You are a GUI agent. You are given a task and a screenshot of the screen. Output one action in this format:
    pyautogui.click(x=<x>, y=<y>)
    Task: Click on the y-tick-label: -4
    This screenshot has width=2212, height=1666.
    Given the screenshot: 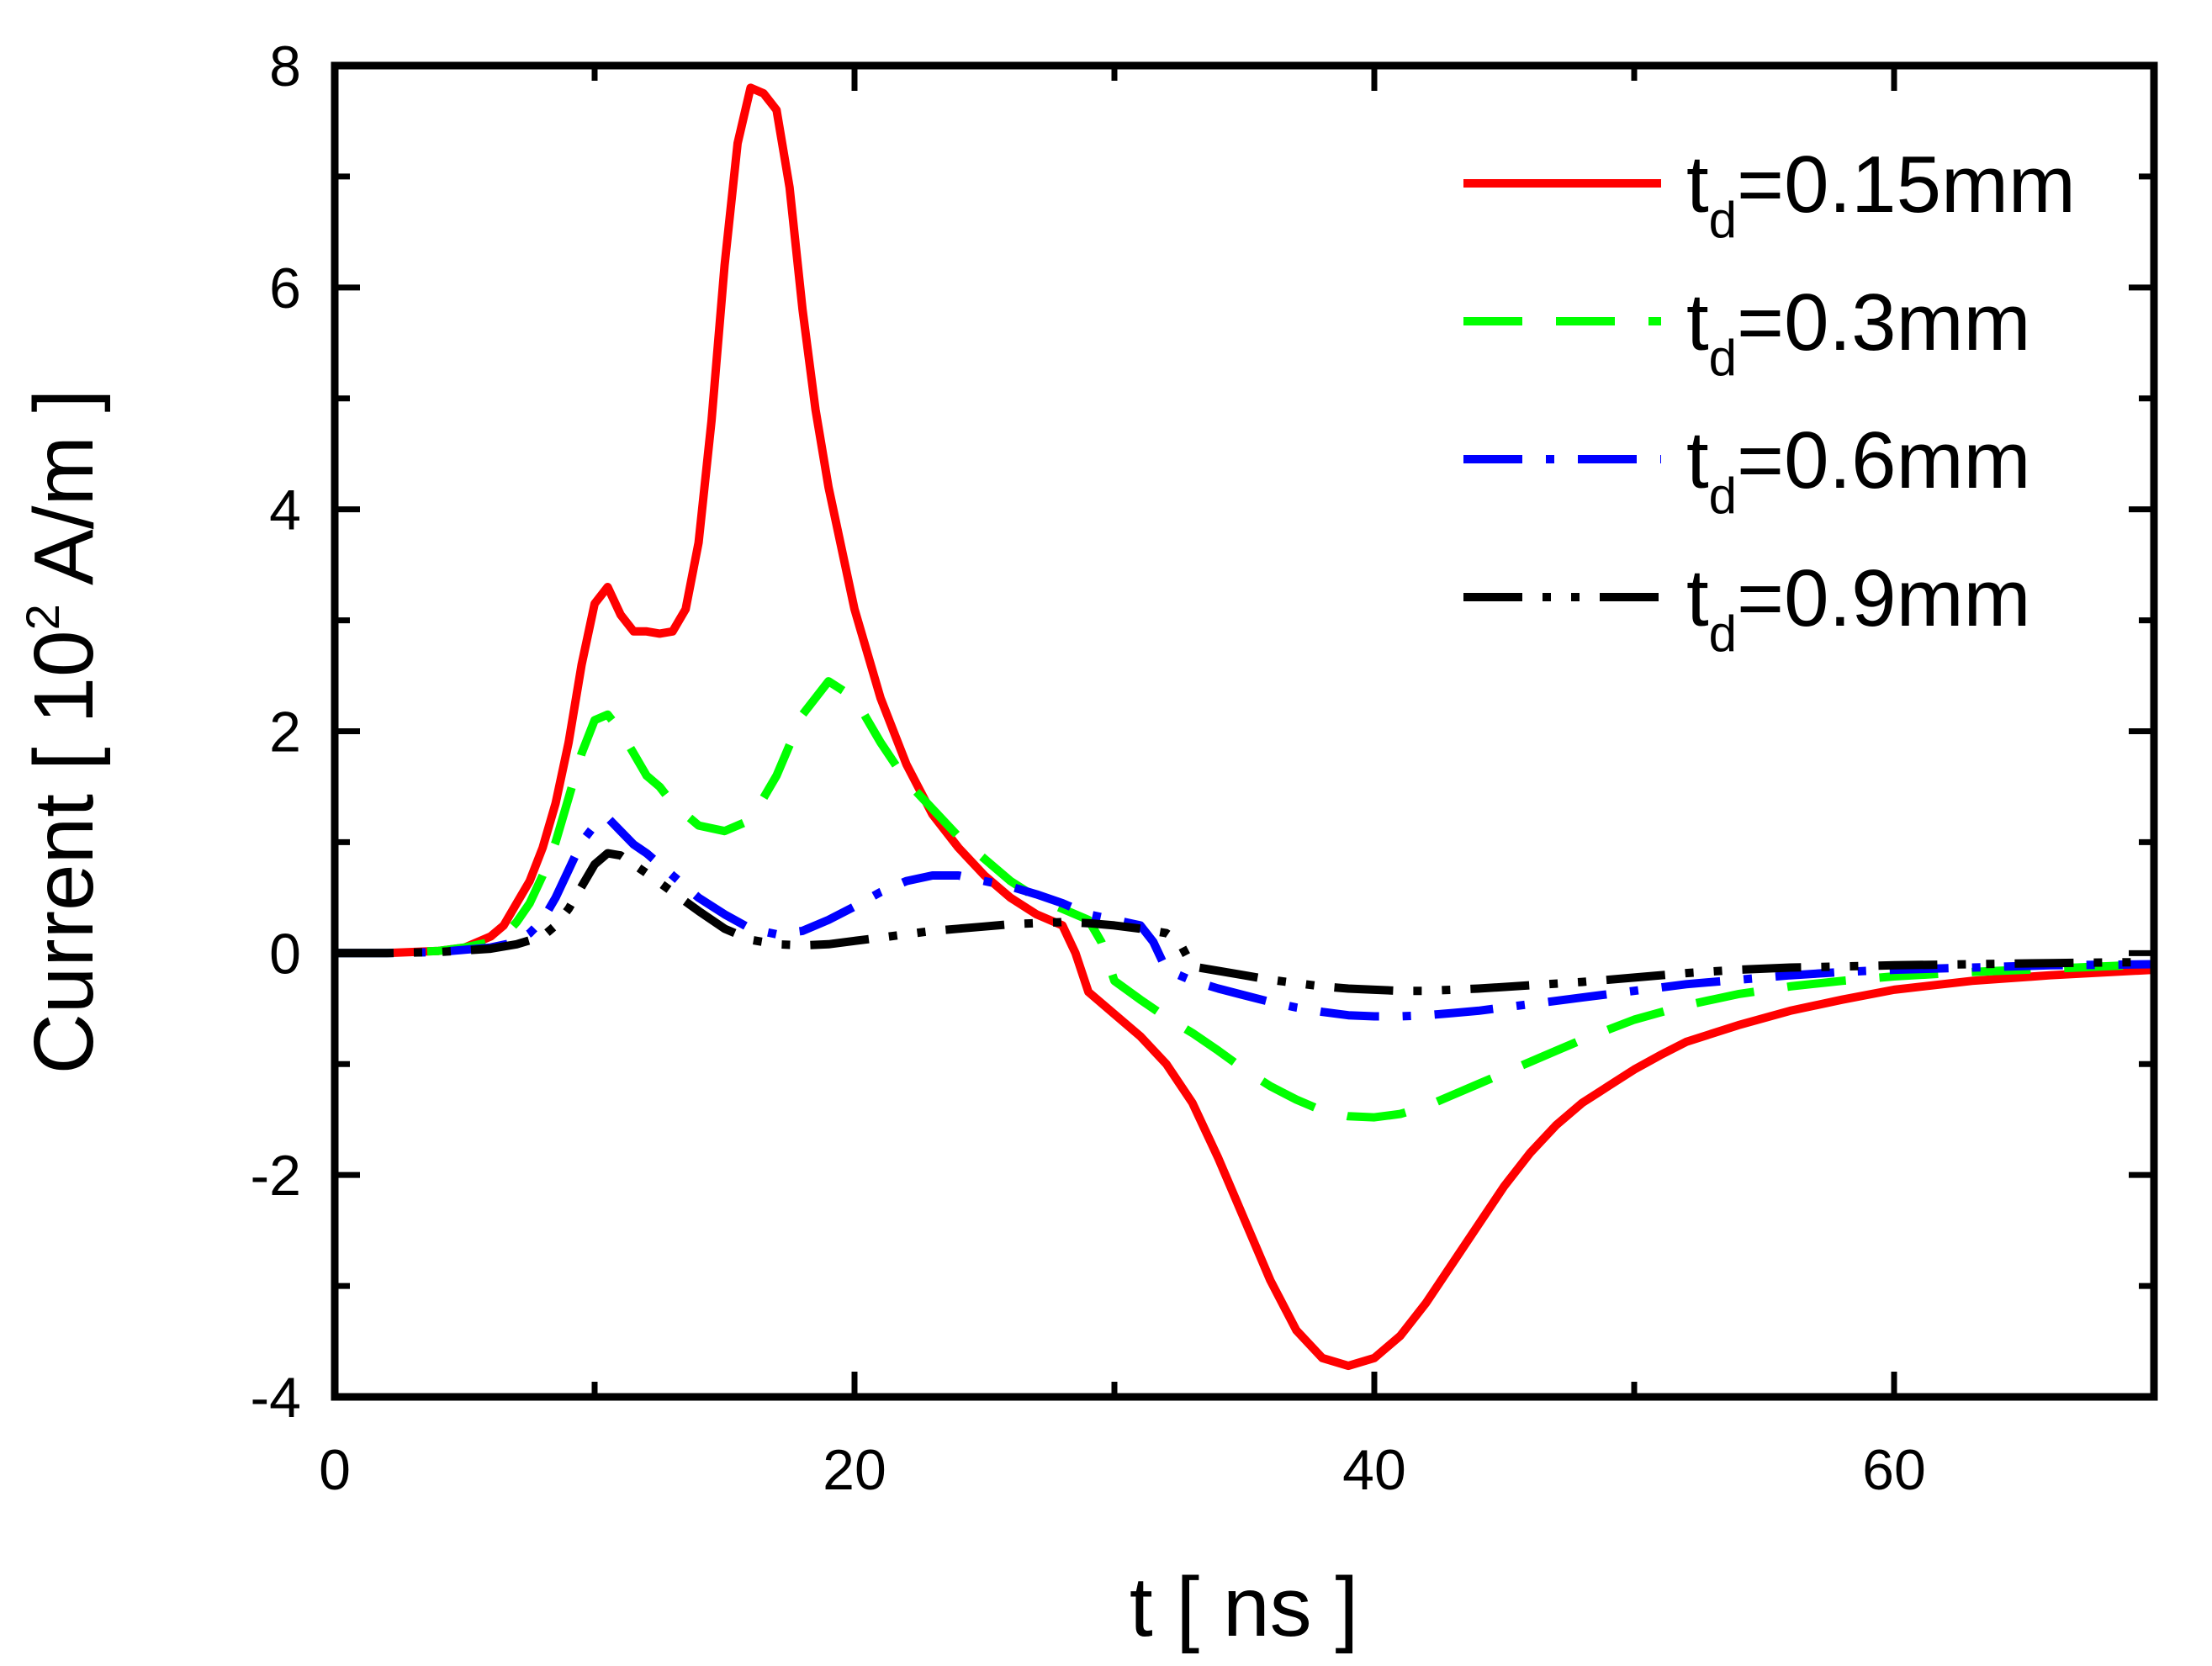 What is the action you would take?
    pyautogui.click(x=276, y=1398)
    